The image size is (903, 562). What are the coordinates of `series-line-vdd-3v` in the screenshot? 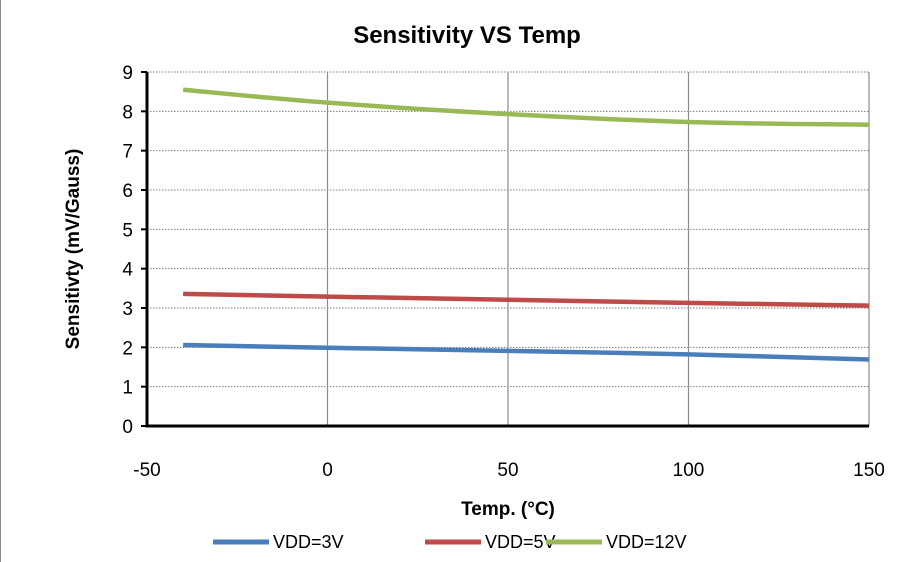 It's located at (526, 352).